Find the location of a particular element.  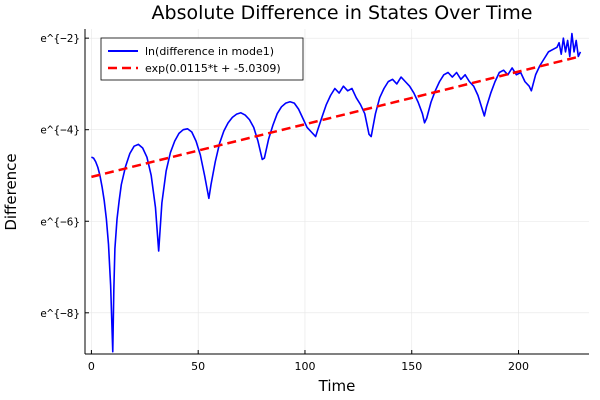

y-tick-label: e^{−6} is located at coordinates (60, 221).